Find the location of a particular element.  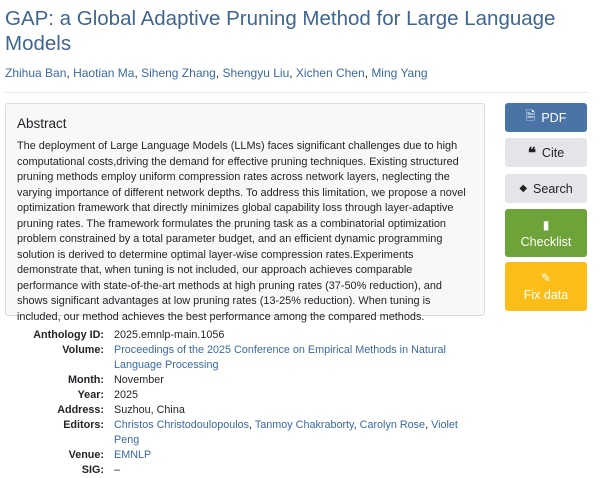

venue-link: EMNLP is located at coordinates (133, 455).